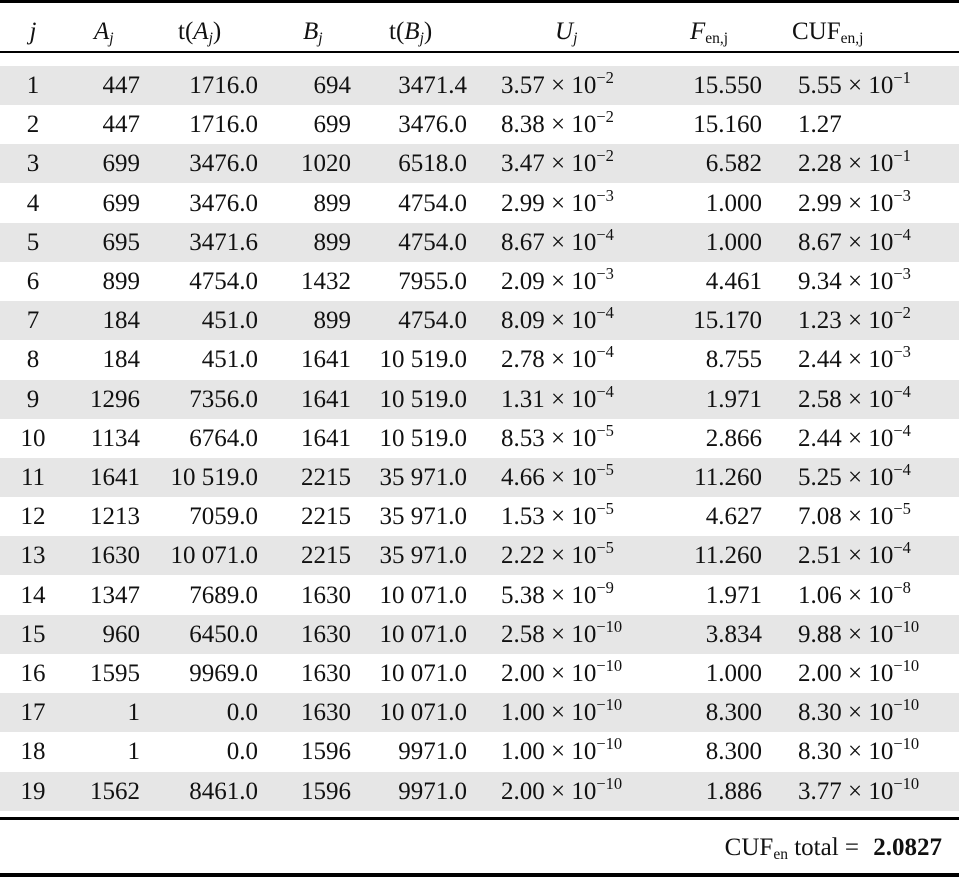 This screenshot has height=877, width=959. I want to click on cell-col-j: 7, so click(33, 321).